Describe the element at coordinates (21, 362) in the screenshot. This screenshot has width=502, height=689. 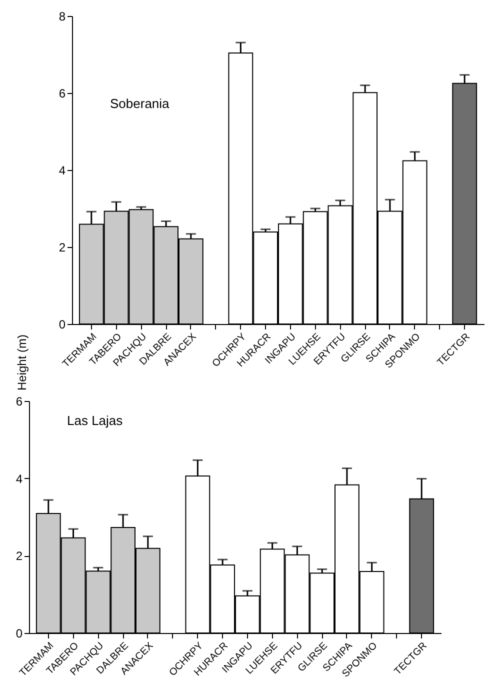
I see `y-axis-title: Height (m)` at that location.